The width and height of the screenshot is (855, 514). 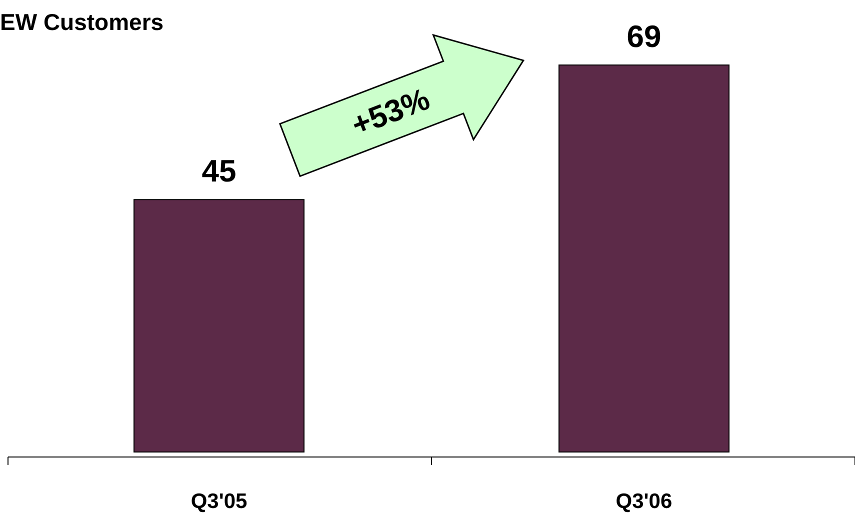 I want to click on annotation: +53%, so click(x=390, y=112).